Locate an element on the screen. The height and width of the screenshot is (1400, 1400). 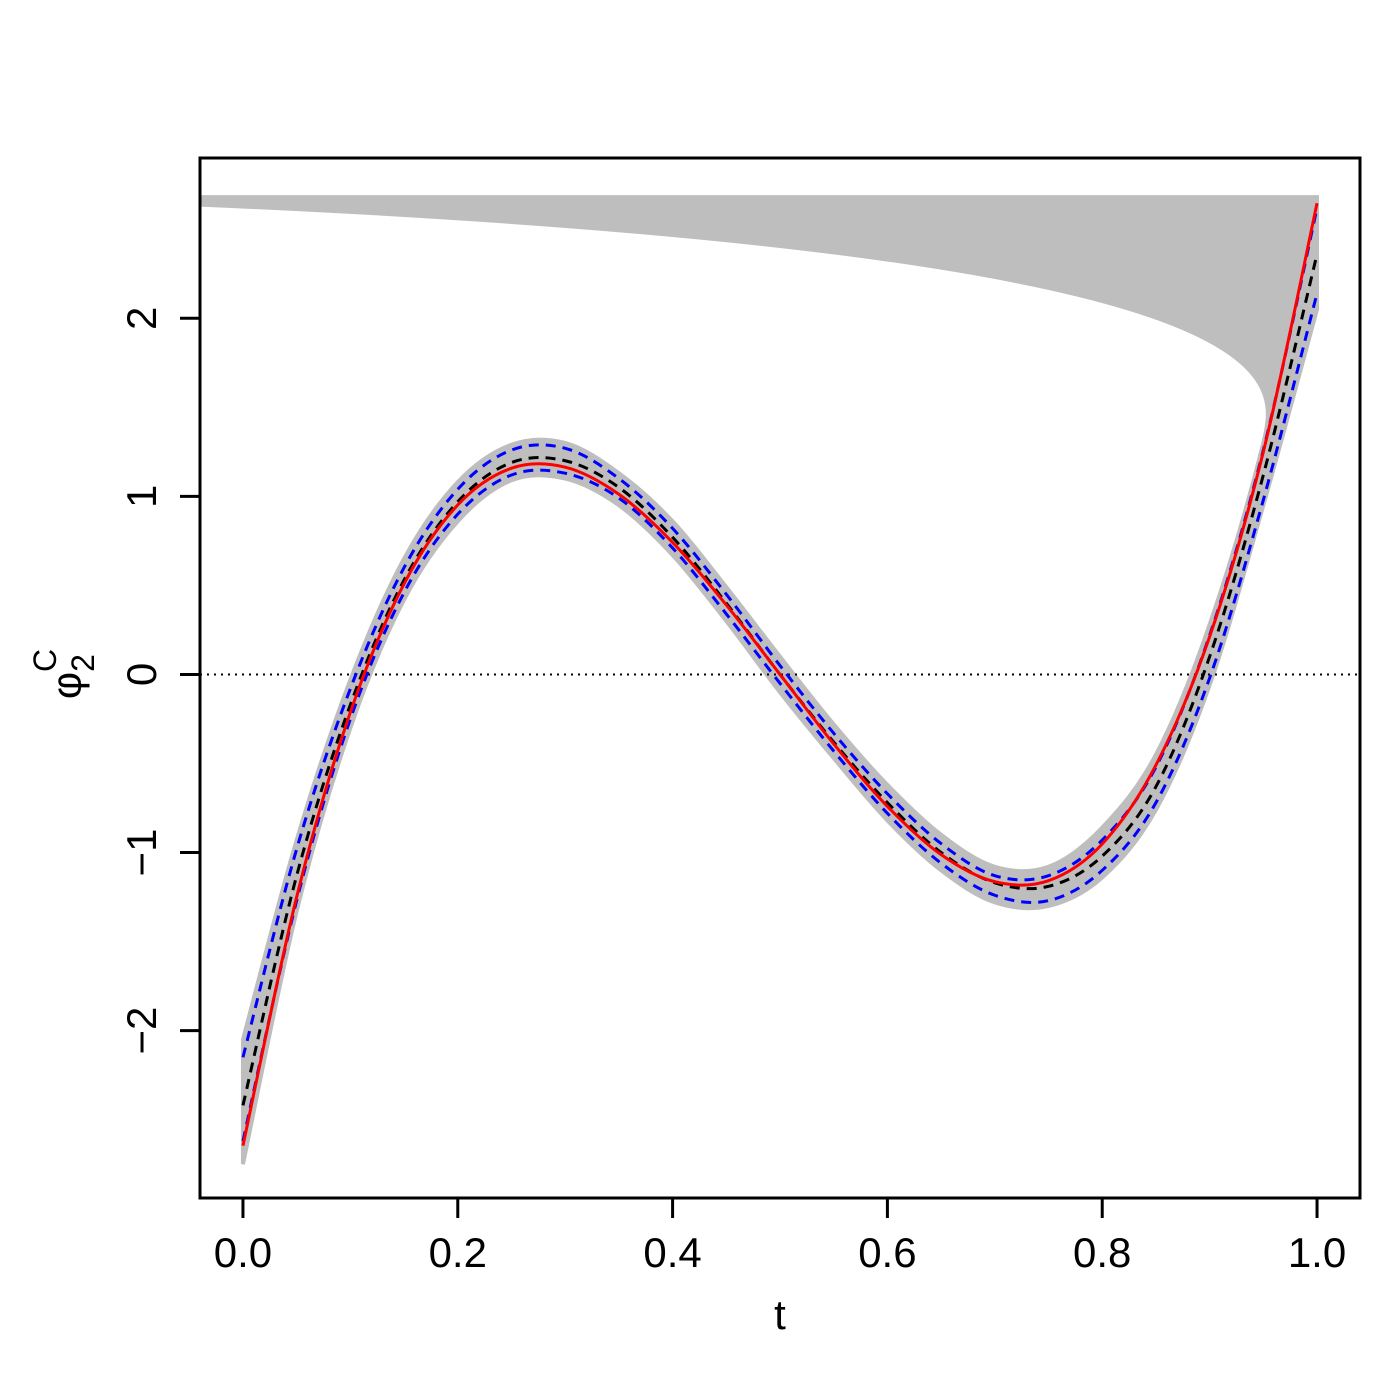
x-tick-label: 0.2 is located at coordinates (458, 1252).